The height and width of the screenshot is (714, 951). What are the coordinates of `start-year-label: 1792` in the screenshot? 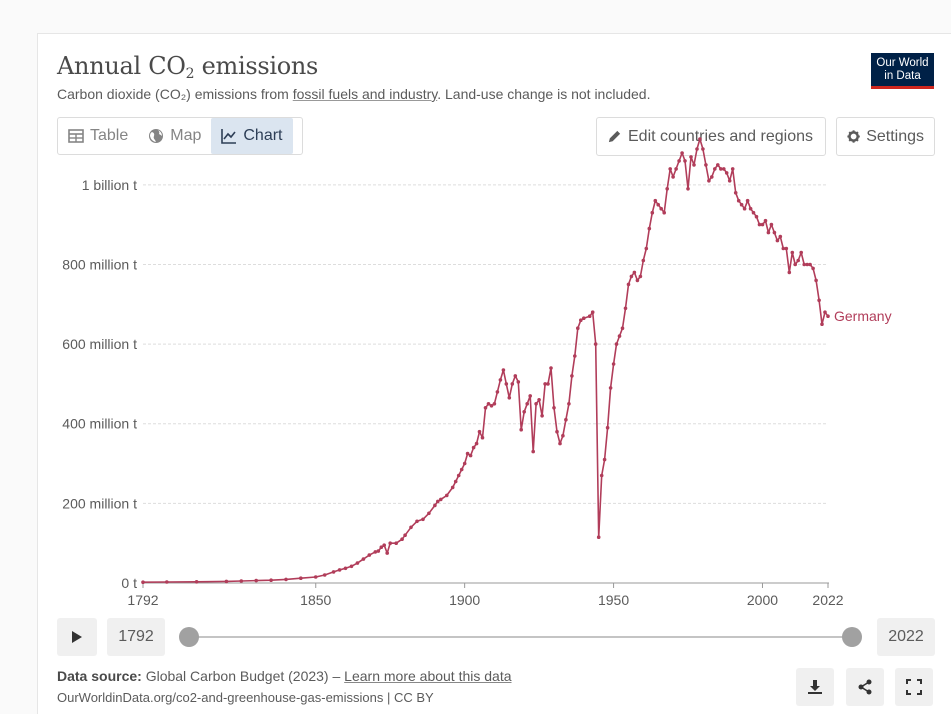 It's located at (136, 637).